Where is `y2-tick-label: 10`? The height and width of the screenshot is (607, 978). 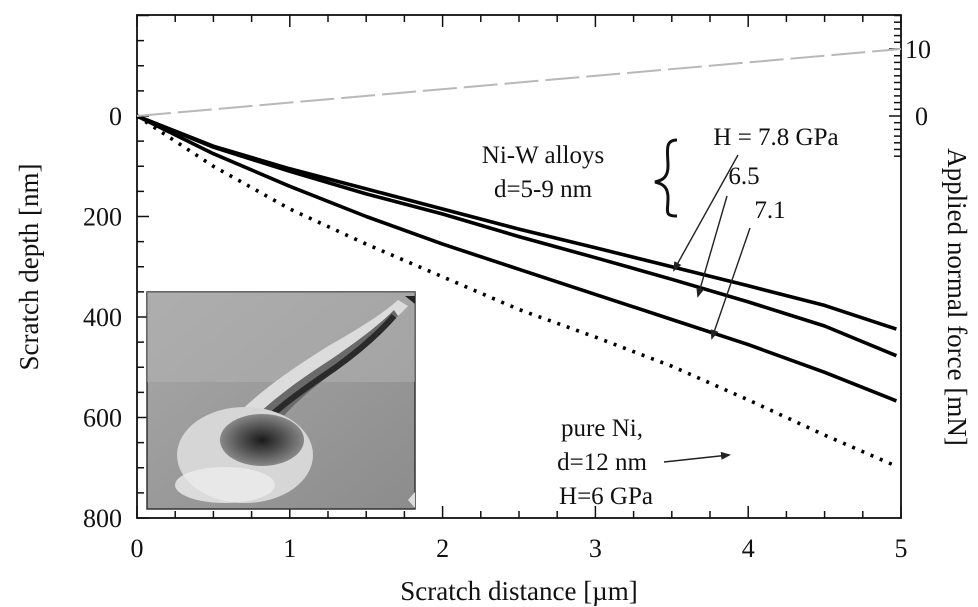
y2-tick-label: 10 is located at coordinates (918, 49).